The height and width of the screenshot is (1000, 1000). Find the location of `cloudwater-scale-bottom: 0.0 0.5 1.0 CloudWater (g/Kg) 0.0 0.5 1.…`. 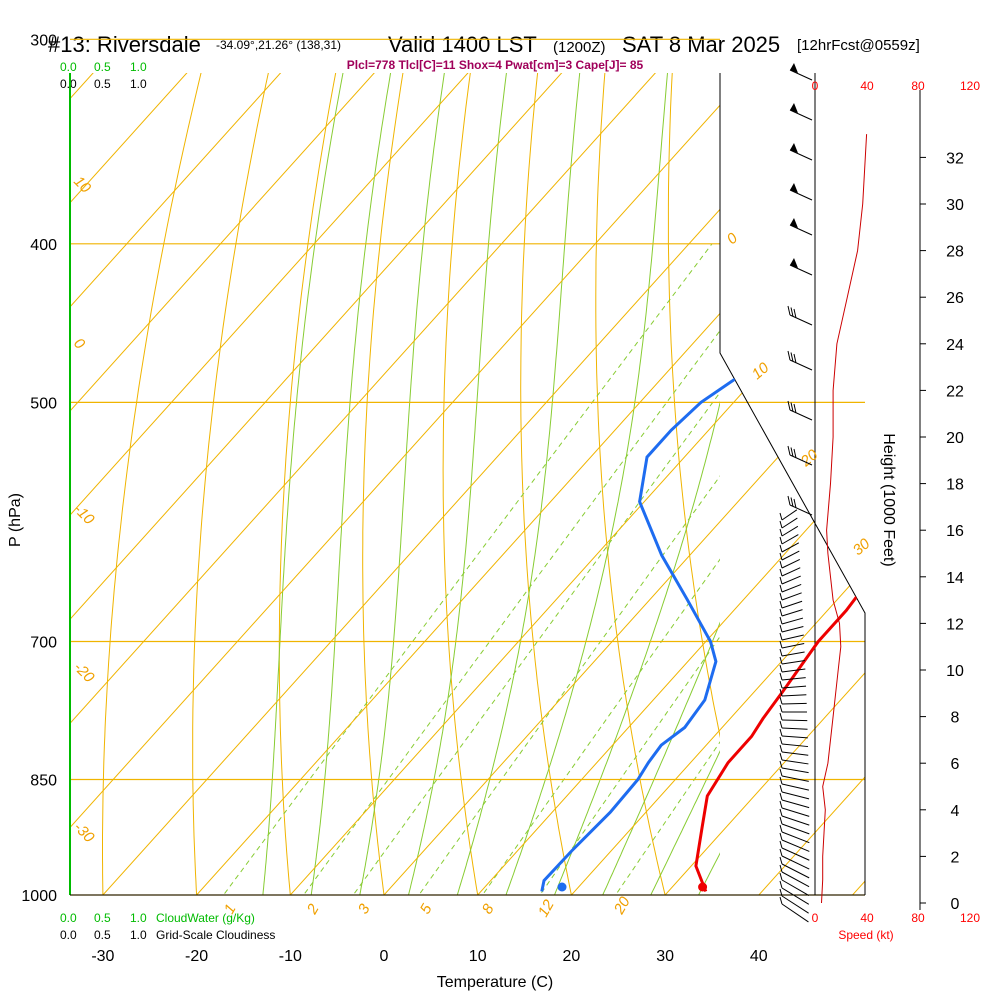

cloudwater-scale-bottom: 0.0 0.5 1.0 CloudWater (g/Kg) 0.0 0.5 1.… is located at coordinates (167, 926).